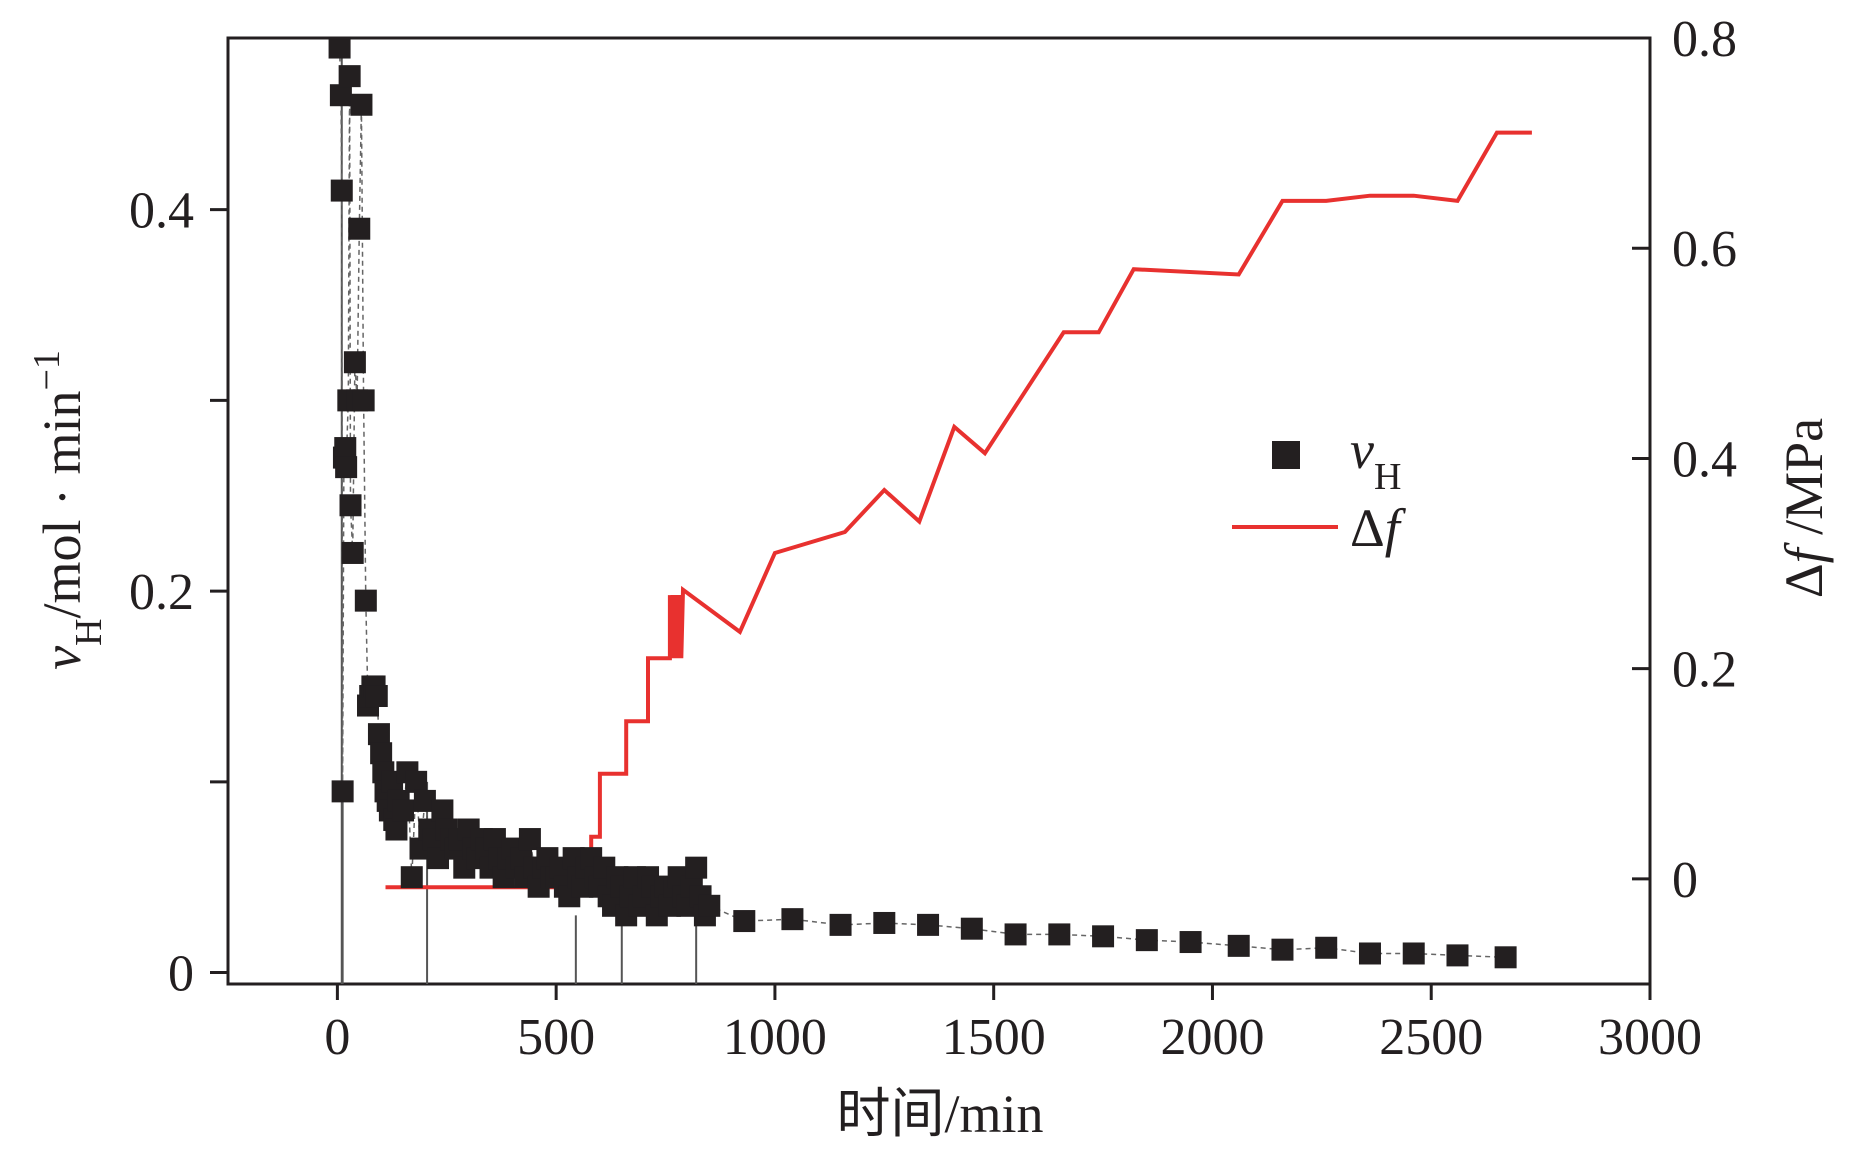 The width and height of the screenshot is (1853, 1151). Describe the element at coordinates (994, 1037) in the screenshot. I see `x-tick-label: 1500` at that location.